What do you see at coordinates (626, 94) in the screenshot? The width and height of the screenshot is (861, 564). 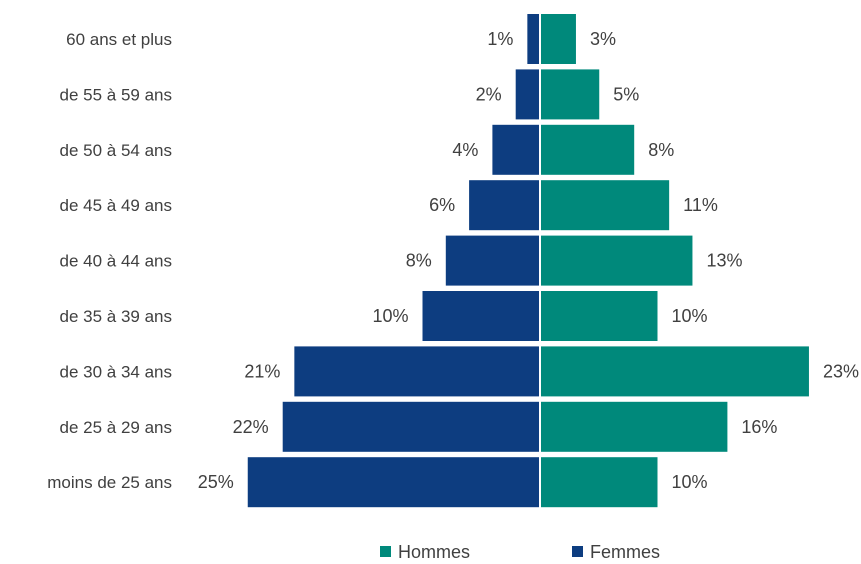 I see `data-label-hommes: 5%` at bounding box center [626, 94].